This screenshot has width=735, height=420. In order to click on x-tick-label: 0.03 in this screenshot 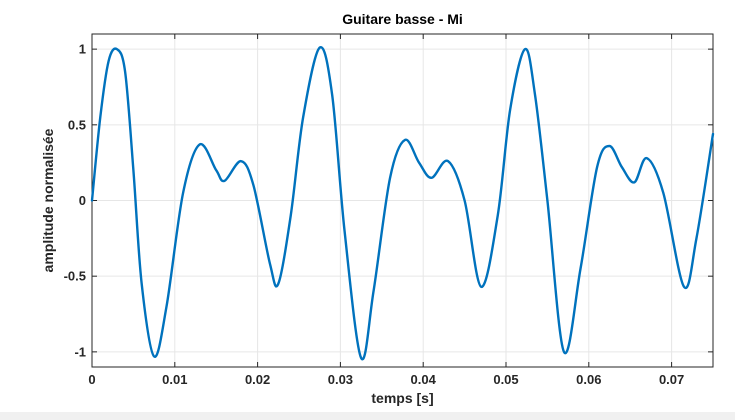, I will do `click(340, 379)`.